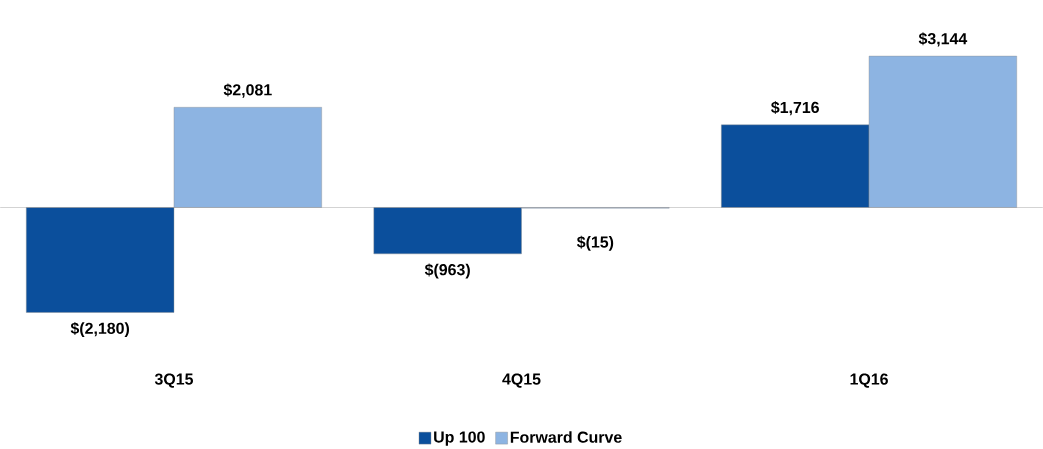  I want to click on legend-label: Up 100, so click(459, 438).